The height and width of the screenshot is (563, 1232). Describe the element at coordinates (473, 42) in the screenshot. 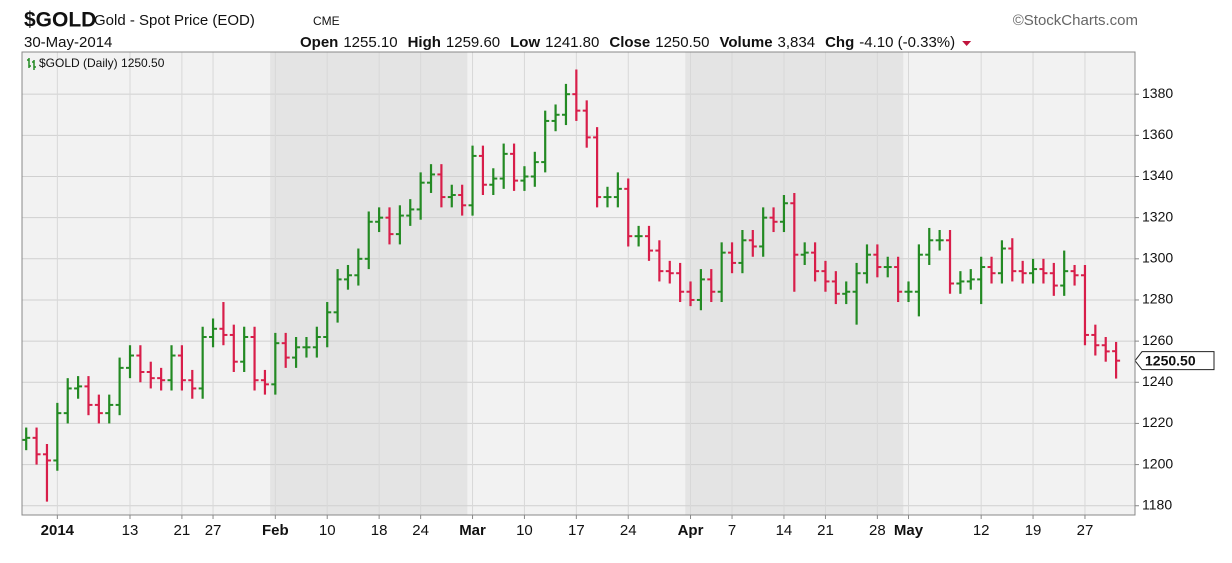

I see `field-value: 1259.60` at that location.